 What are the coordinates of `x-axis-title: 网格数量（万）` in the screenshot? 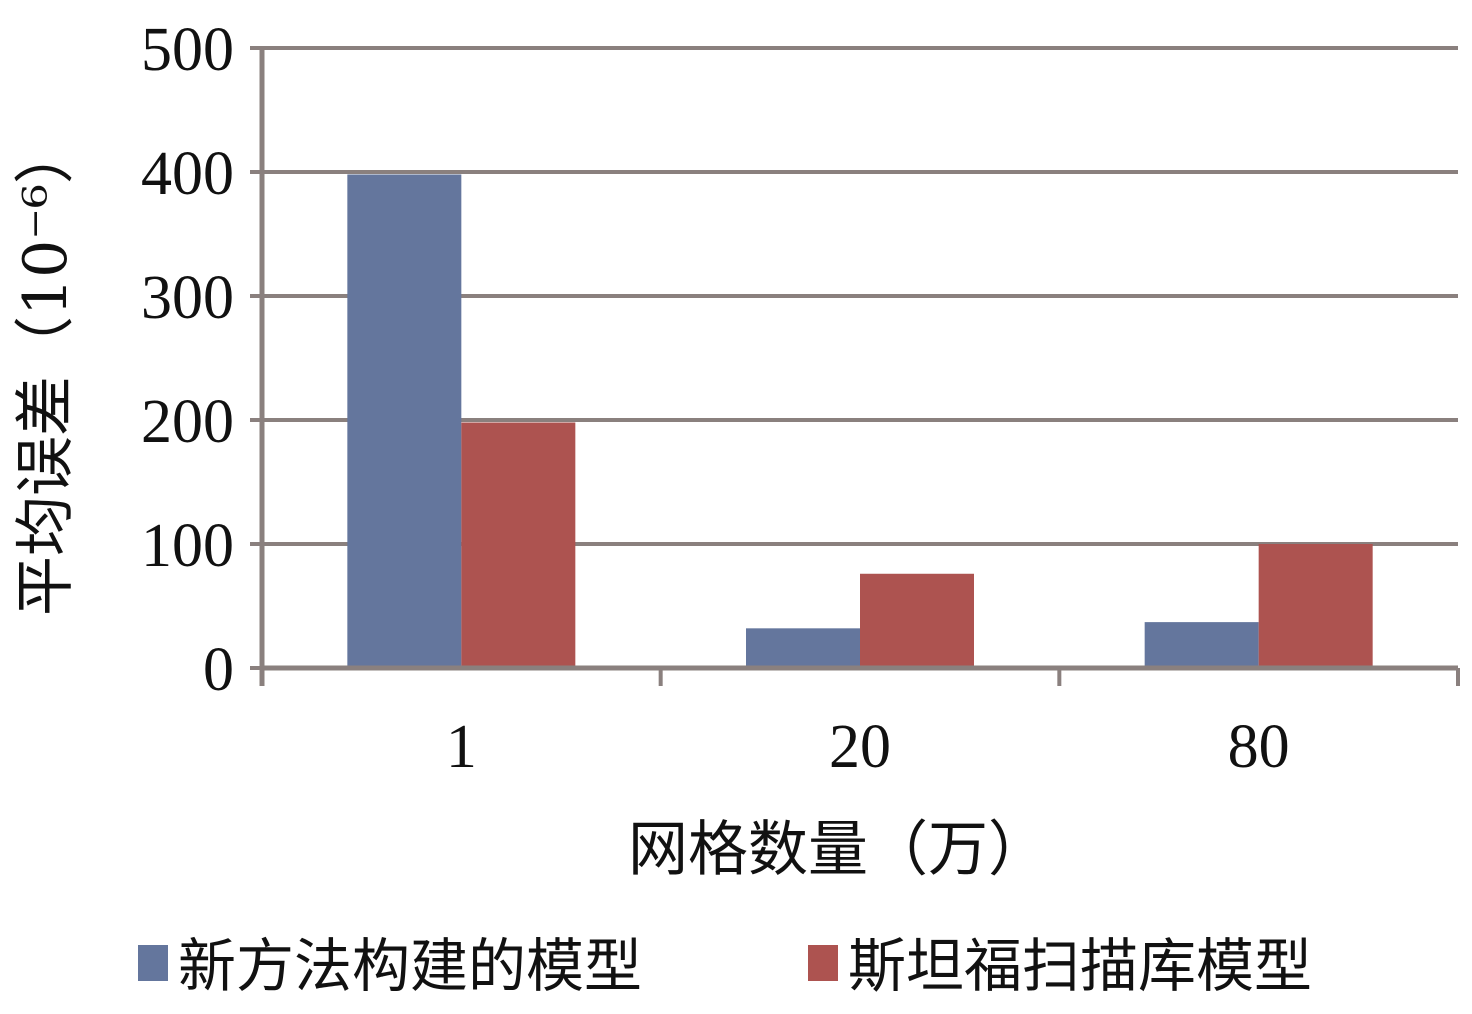 It's located at (838, 850).